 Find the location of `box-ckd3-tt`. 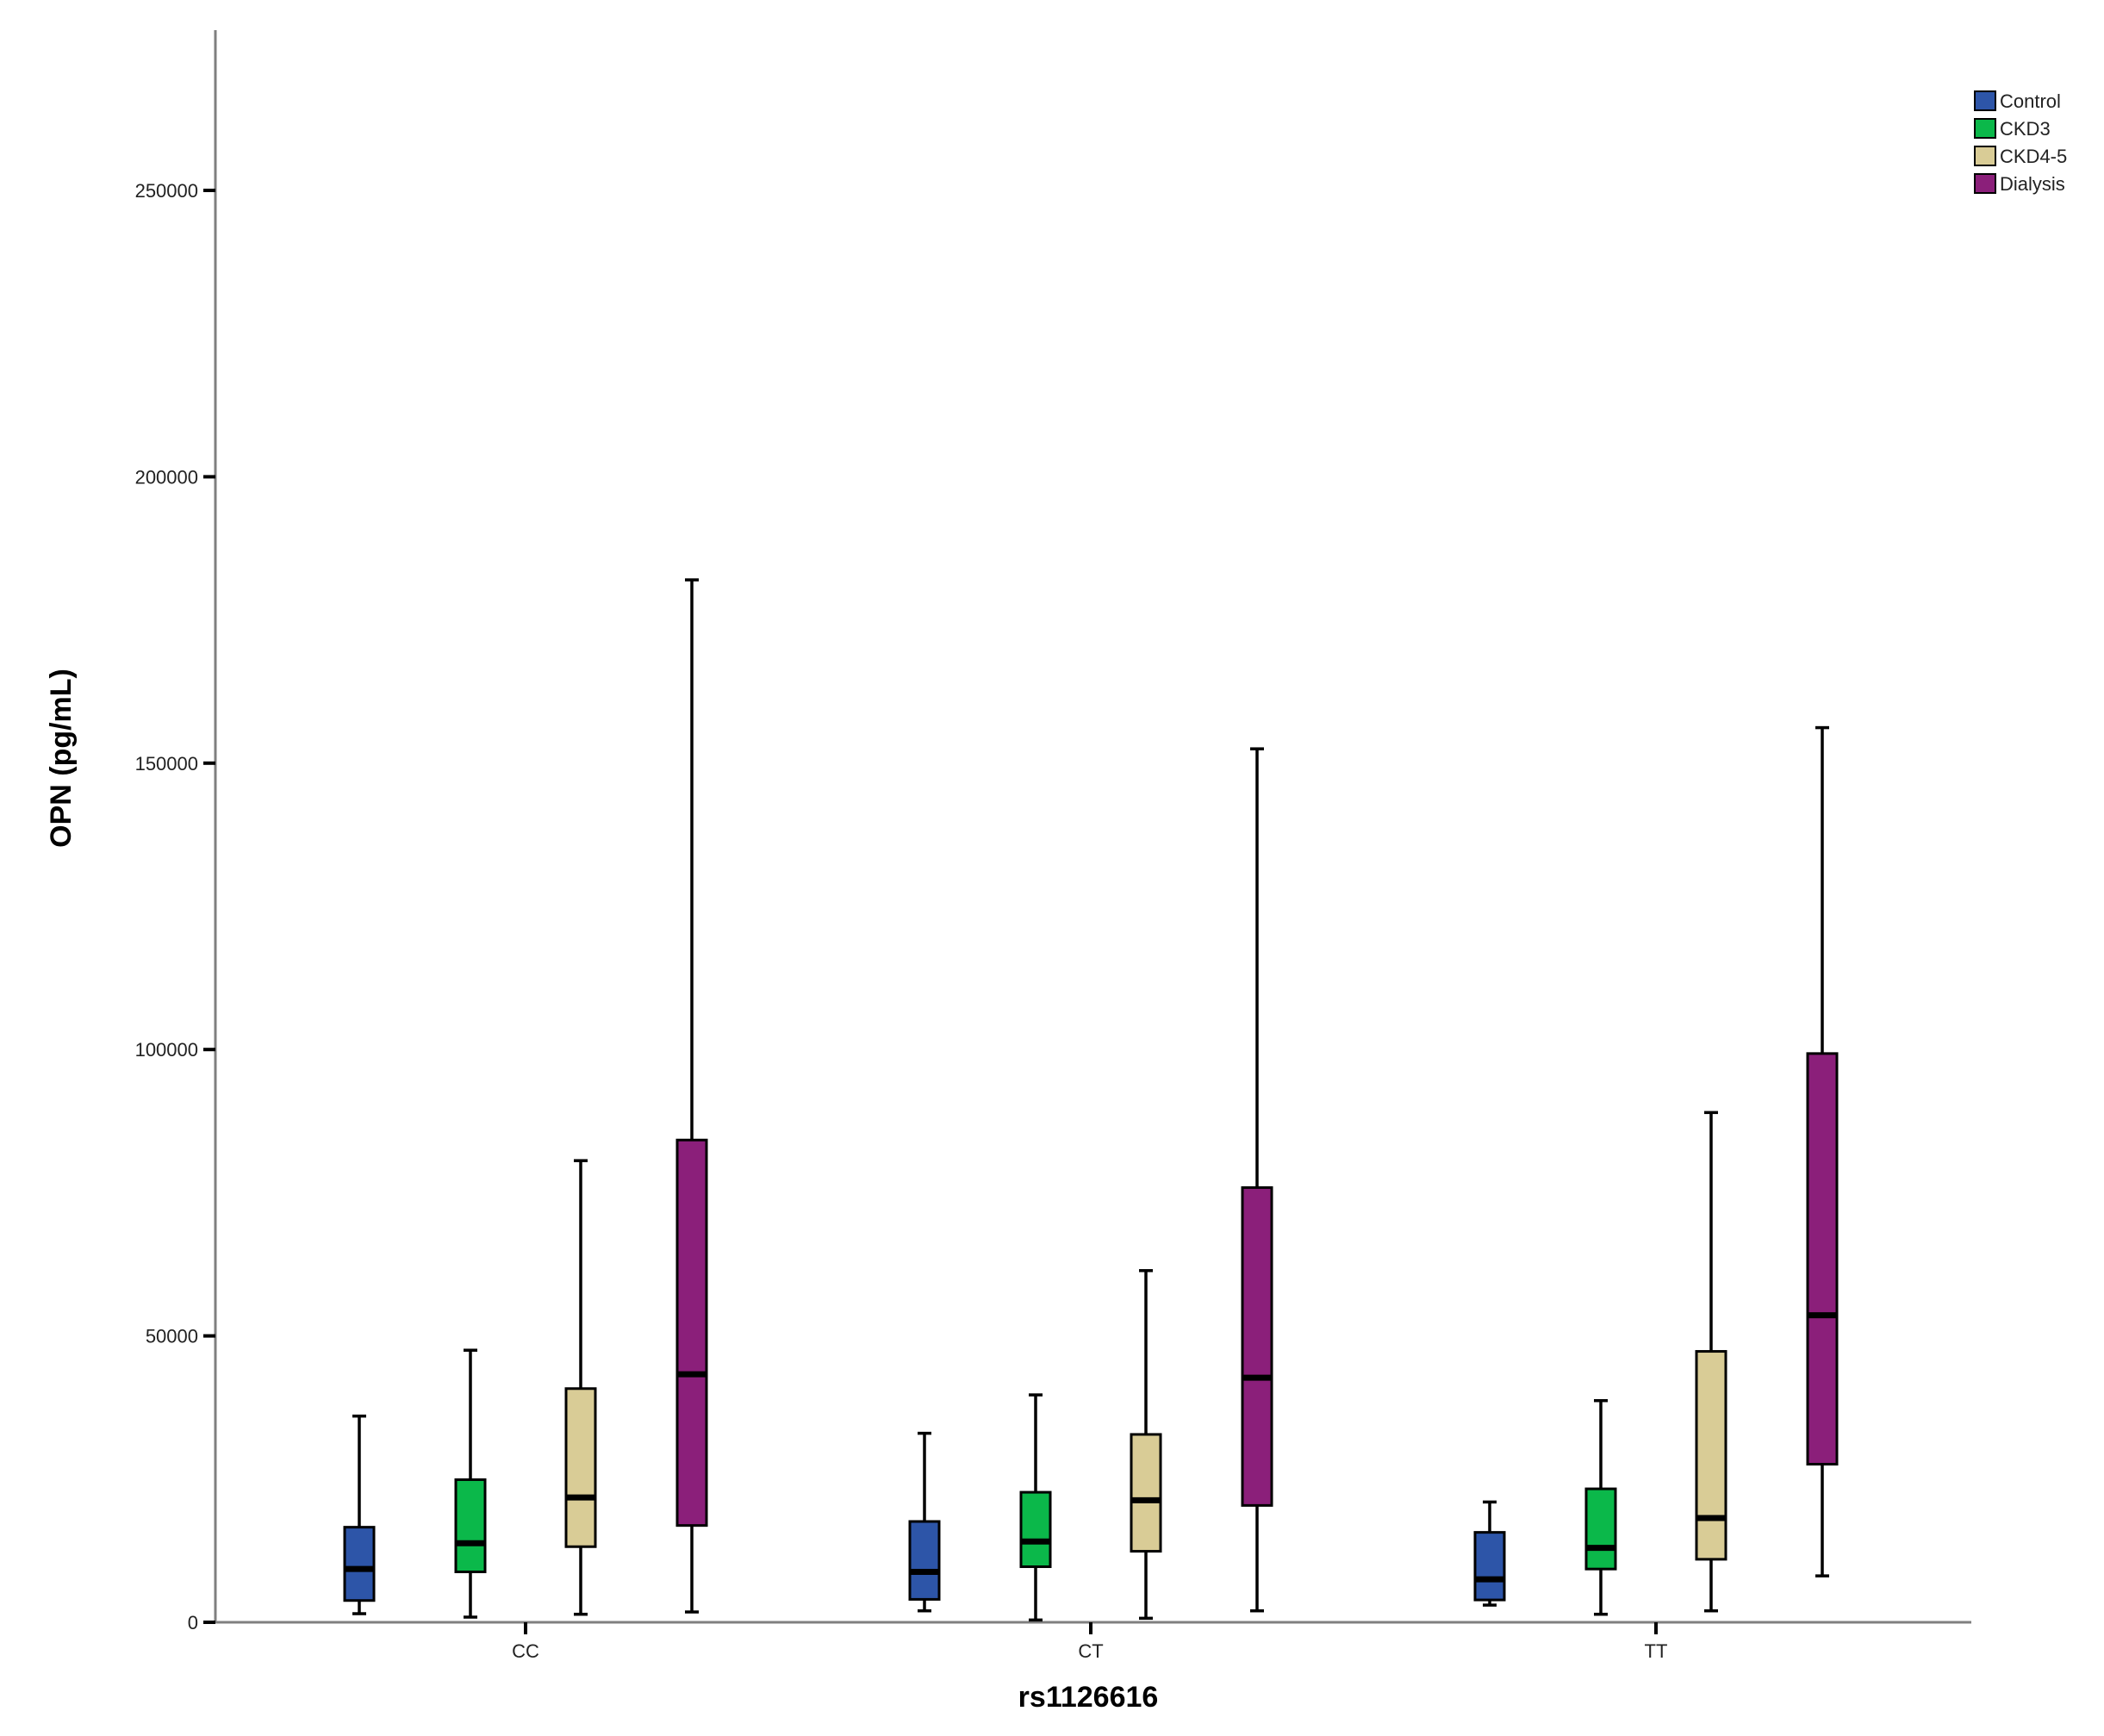

box-ckd3-tt is located at coordinates (1600, 1507).